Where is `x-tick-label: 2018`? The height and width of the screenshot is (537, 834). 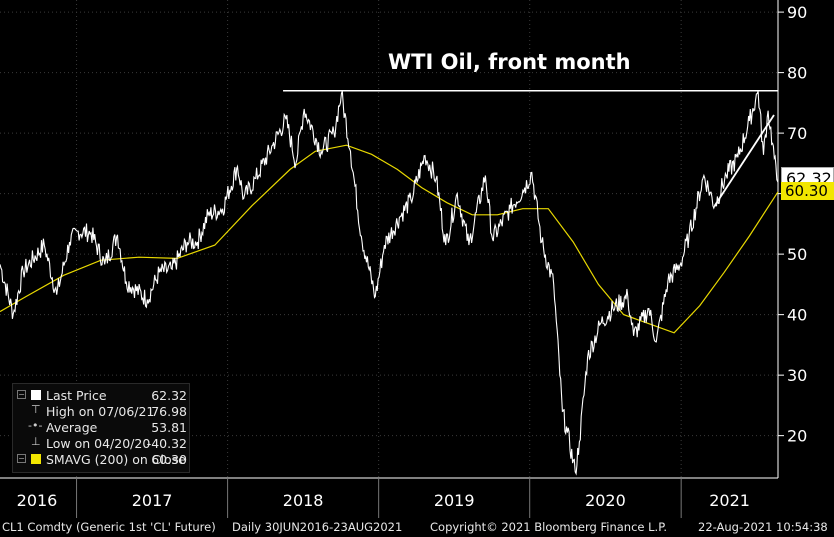
x-tick-label: 2018 is located at coordinates (303, 500).